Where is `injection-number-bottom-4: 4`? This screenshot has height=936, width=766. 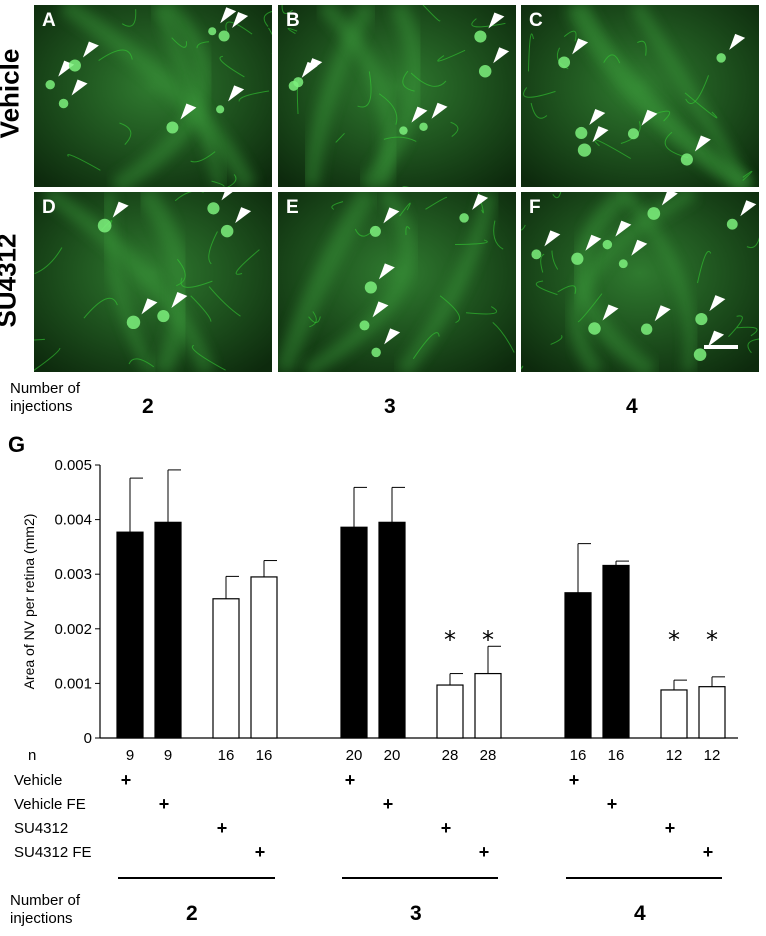
injection-number-bottom-4: 4 is located at coordinates (640, 913).